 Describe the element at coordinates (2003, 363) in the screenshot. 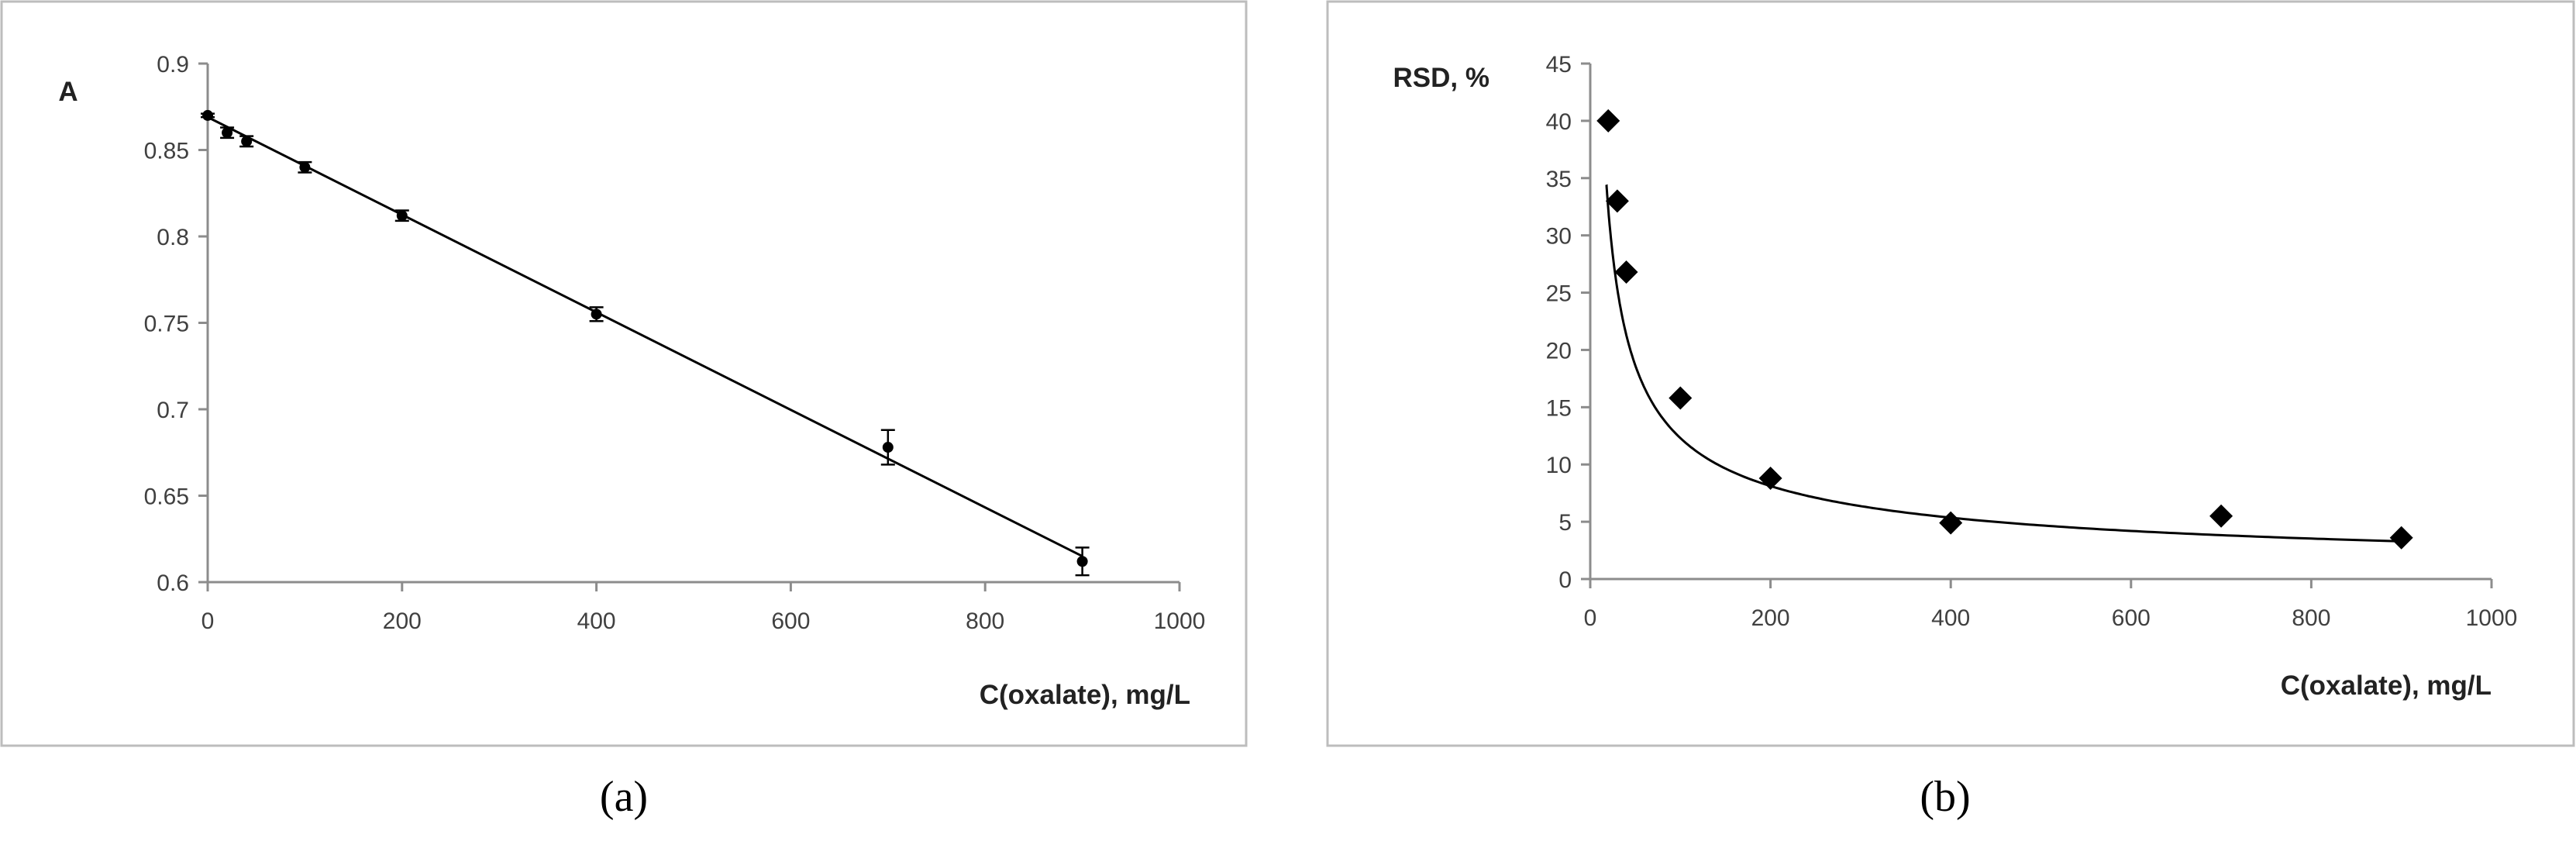

I see `trendline` at that location.